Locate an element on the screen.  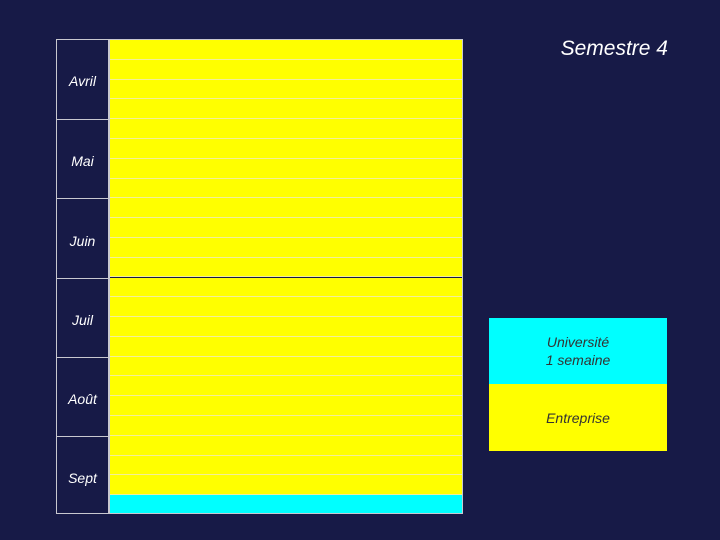
month-column: Avril Mai Juin Juil Août Sept is located at coordinates (82, 276).